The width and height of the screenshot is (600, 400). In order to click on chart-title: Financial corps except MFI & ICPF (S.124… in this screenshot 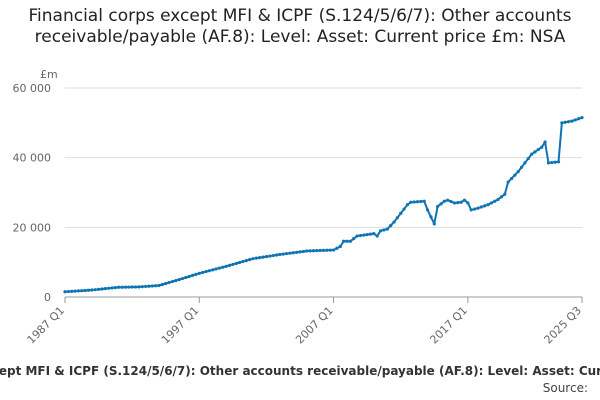, I will do `click(300, 26)`.